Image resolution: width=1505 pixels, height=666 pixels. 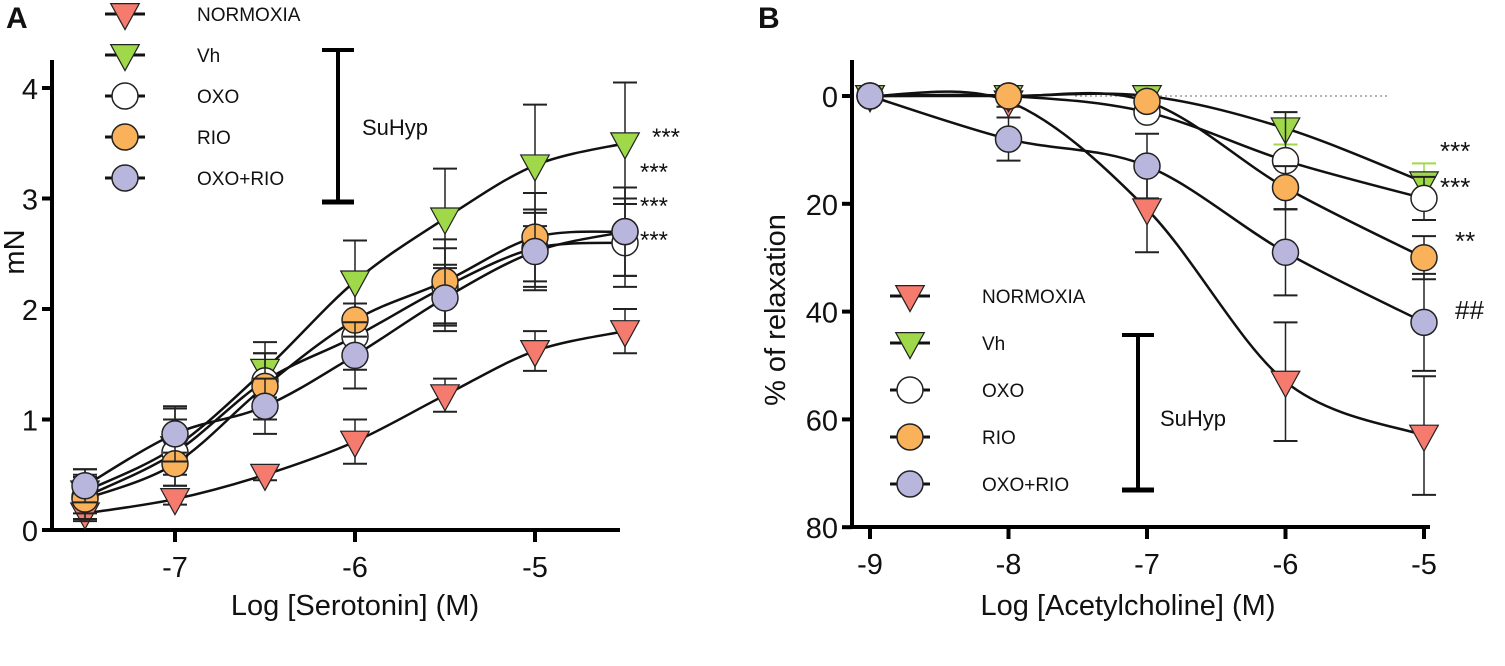 What do you see at coordinates (30, 422) in the screenshot?
I see `y-tick-label: 1` at bounding box center [30, 422].